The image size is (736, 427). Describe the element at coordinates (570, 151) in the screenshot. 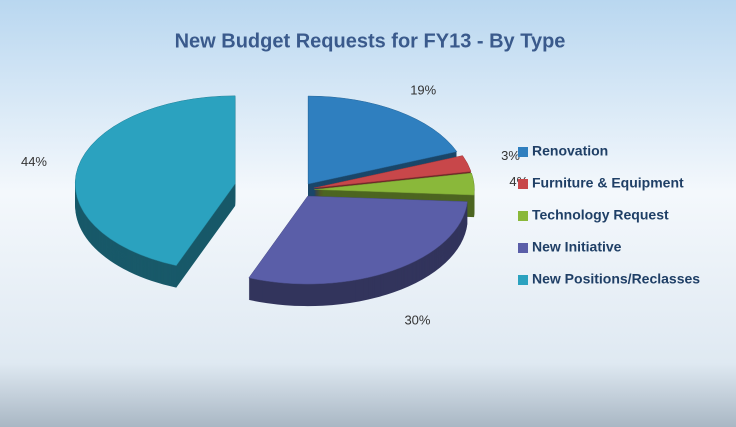

I see `legend-label: Renovation` at that location.